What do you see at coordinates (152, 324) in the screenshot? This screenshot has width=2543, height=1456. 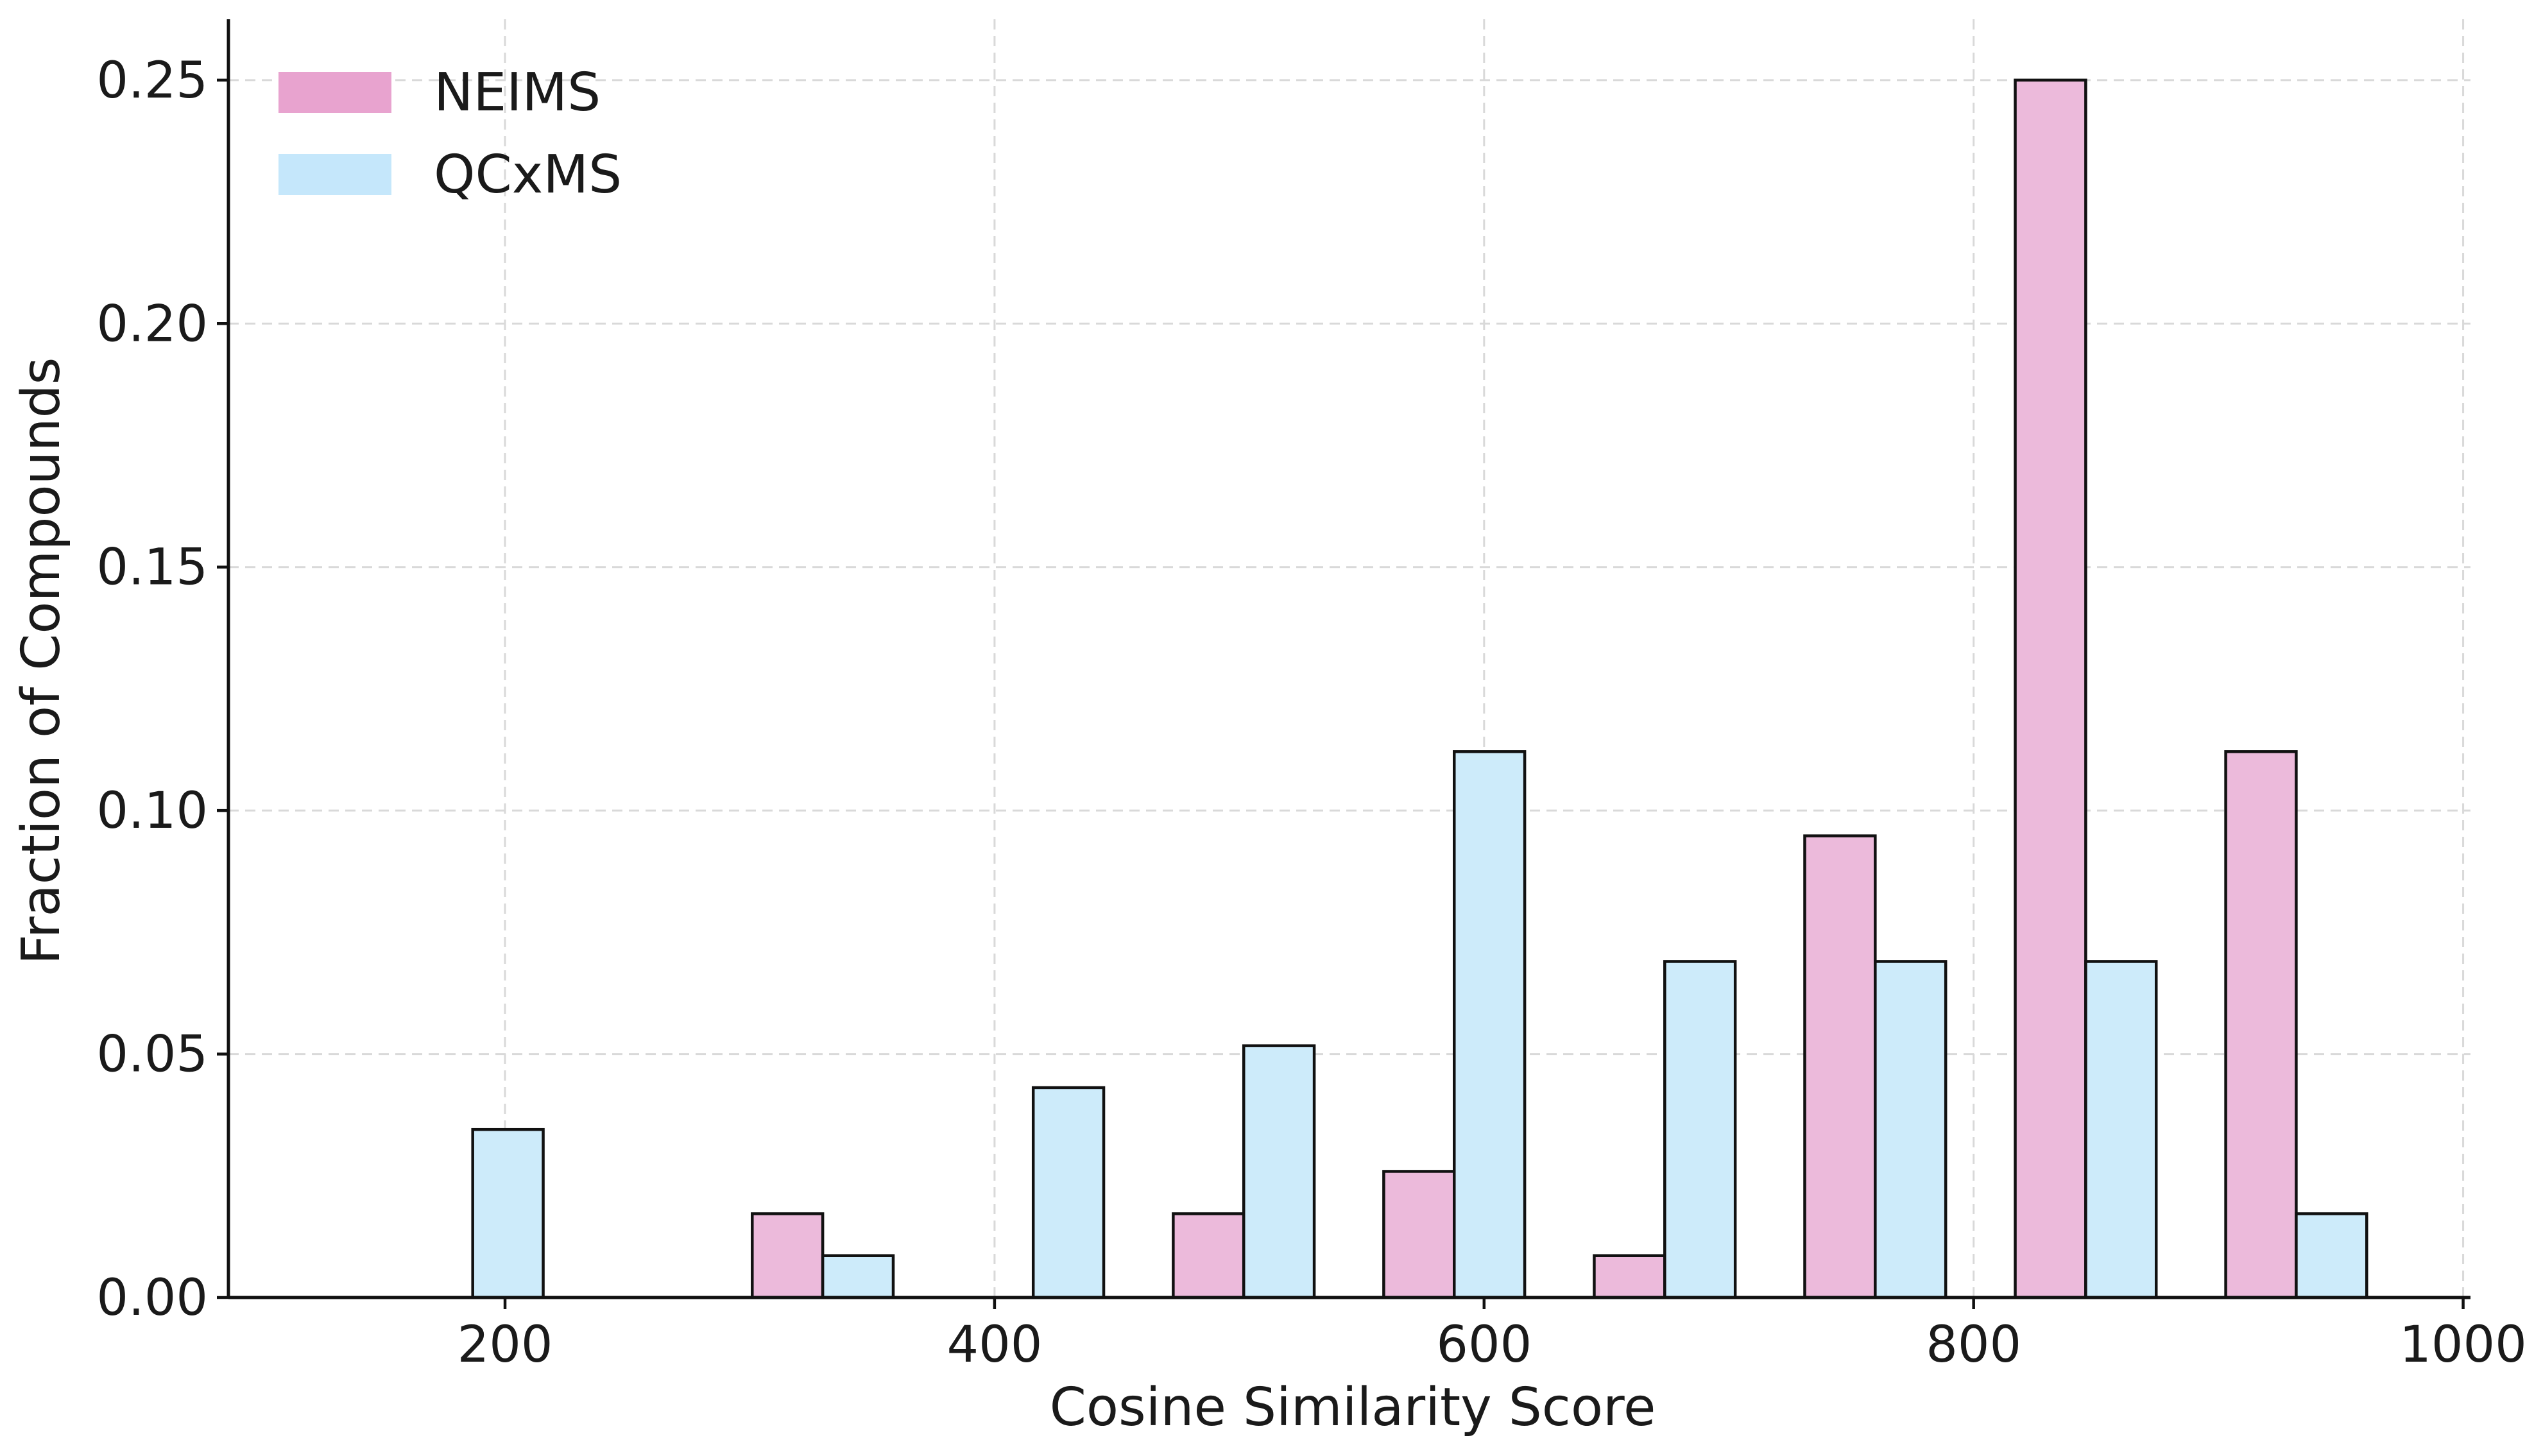 I see `y-tick-label: 0.20` at bounding box center [152, 324].